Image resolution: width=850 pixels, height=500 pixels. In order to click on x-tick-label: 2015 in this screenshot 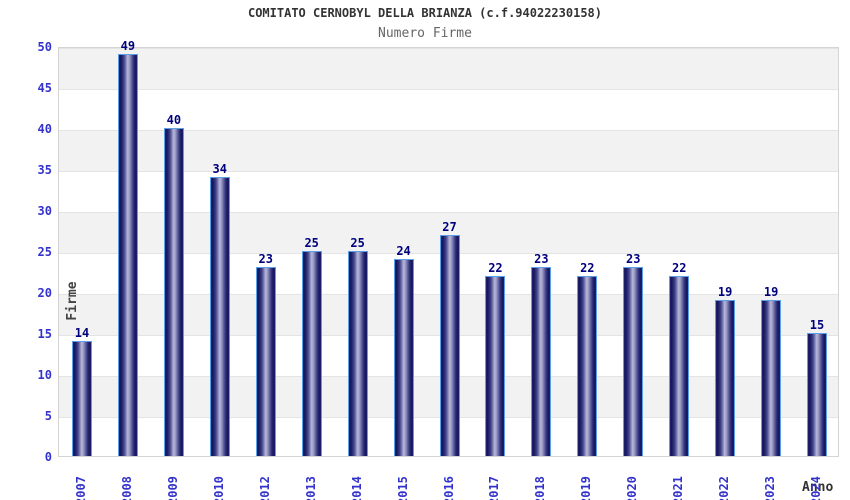, I will do `click(402, 488)`.